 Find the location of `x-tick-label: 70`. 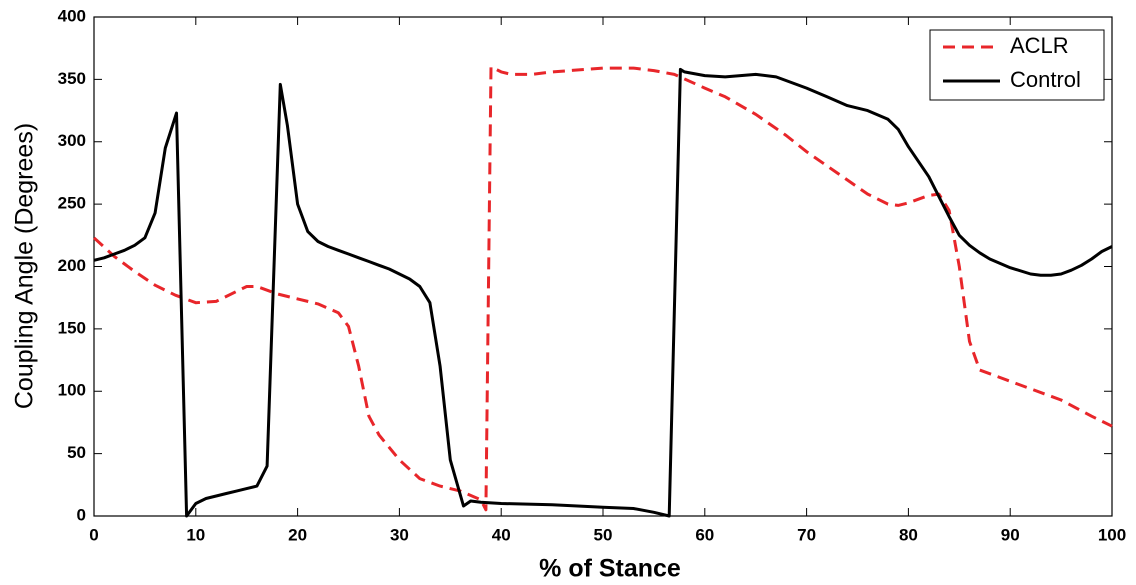

x-tick-label: 70 is located at coordinates (806, 534).